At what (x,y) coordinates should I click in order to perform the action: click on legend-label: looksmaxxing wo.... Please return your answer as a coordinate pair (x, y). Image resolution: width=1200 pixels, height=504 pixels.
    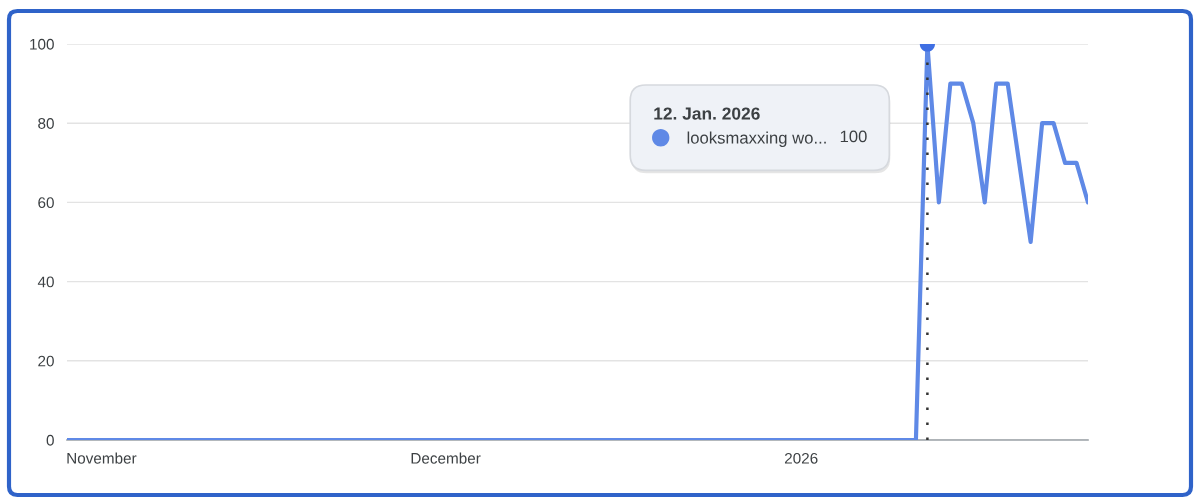
    Looking at the image, I should click on (756, 139).